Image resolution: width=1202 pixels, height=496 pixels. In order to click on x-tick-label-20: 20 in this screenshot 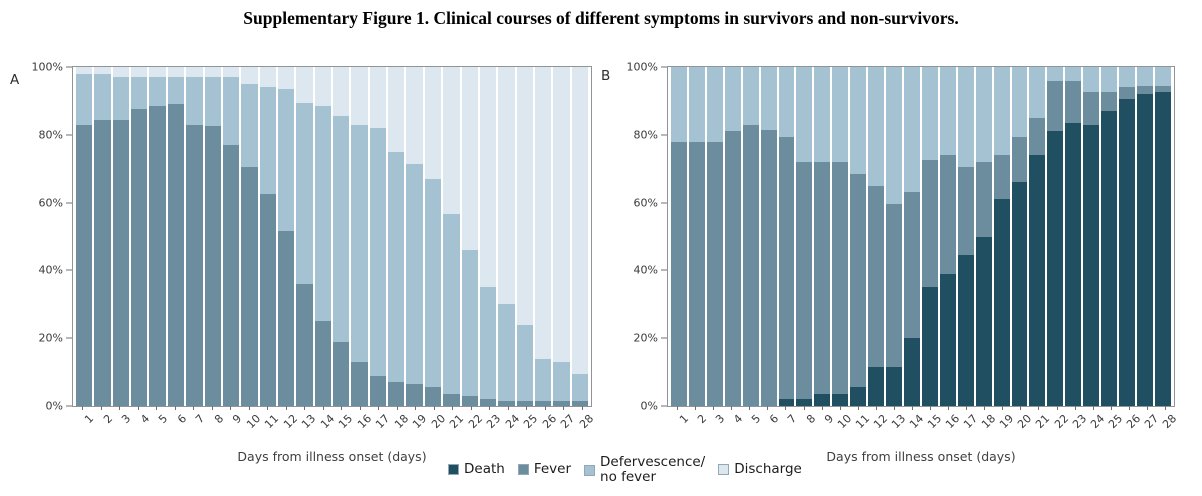, I will do `click(438, 422)`.